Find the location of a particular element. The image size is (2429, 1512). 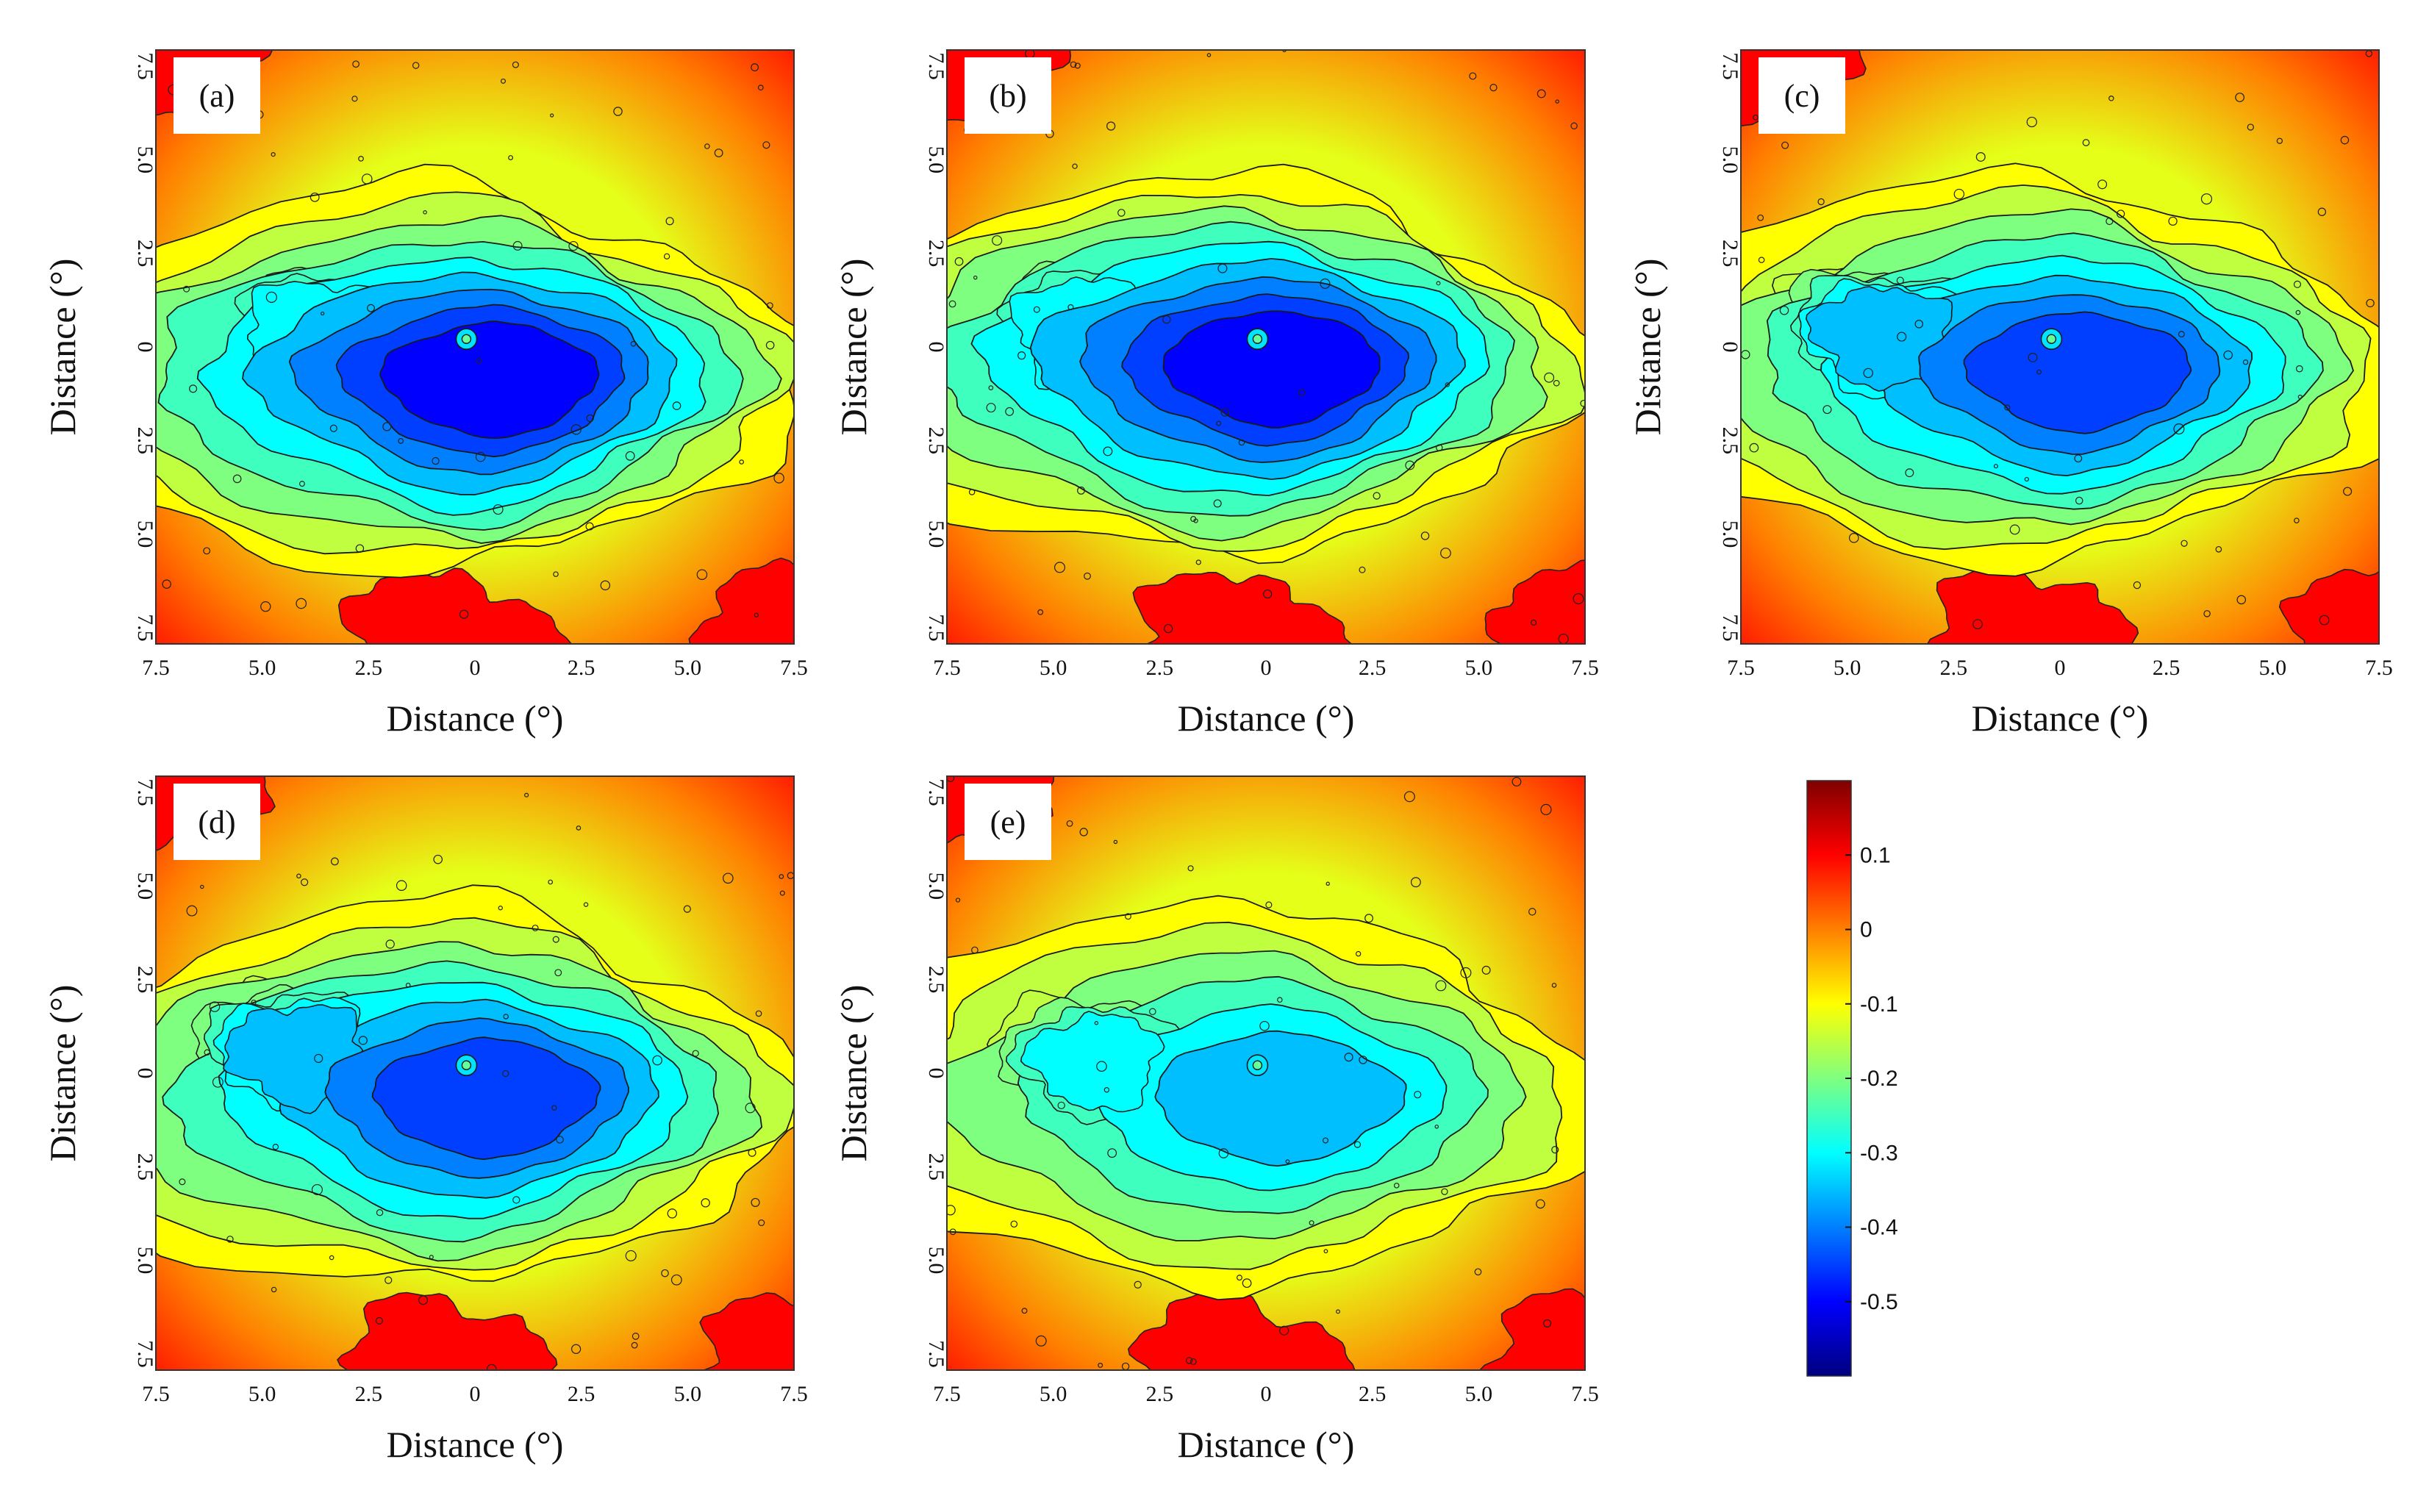

colorbar: 0.1 0 -0.1 -0.2 -0.3 -0.4 -0.5 is located at coordinates (1852, 1078).